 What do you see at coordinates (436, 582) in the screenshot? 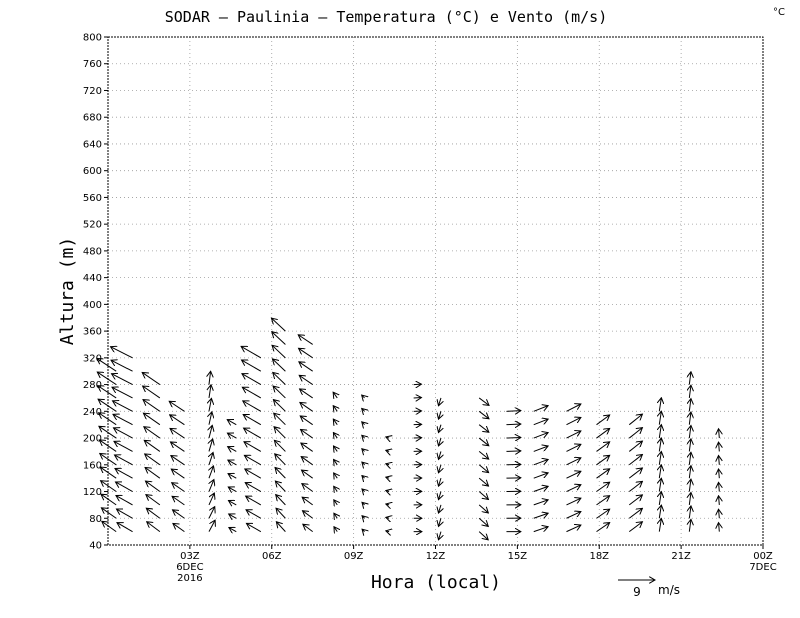
I see `x-axis-label: Hora (local)` at bounding box center [436, 582].